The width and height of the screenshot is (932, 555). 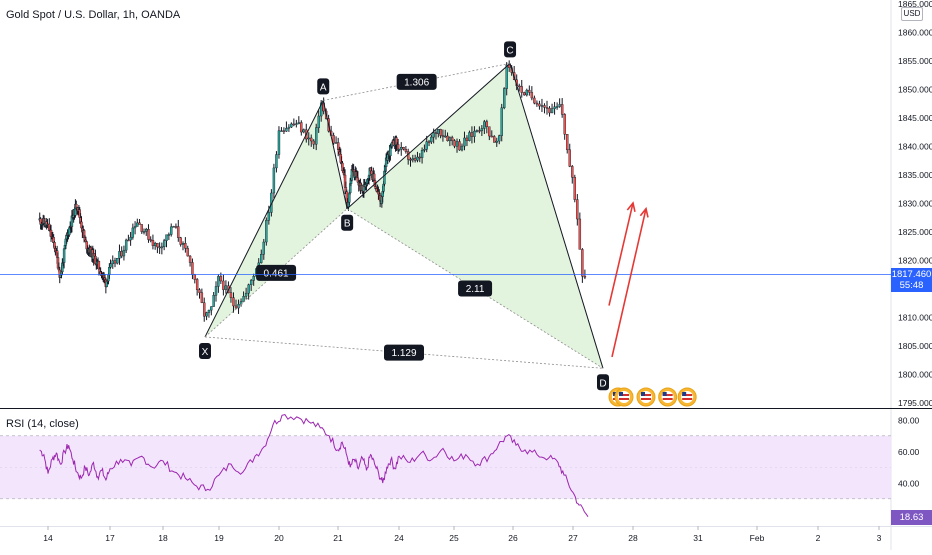 What do you see at coordinates (698, 538) in the screenshot?
I see `time-axis-tick-label: 31` at bounding box center [698, 538].